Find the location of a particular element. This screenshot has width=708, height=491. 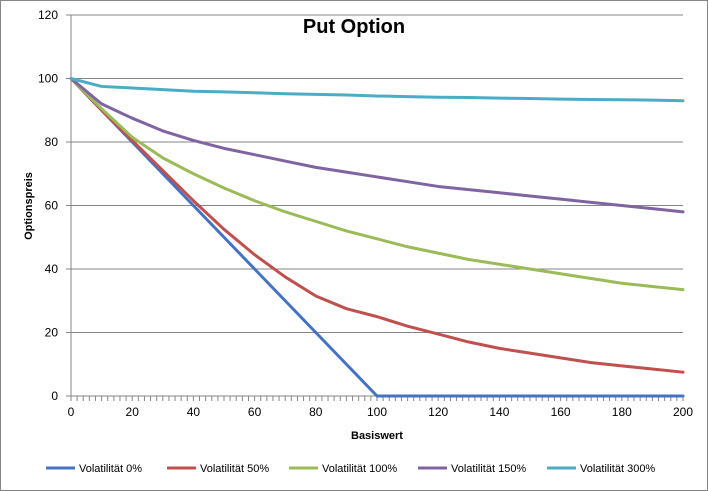

x-tick-label: 200 is located at coordinates (683, 412).